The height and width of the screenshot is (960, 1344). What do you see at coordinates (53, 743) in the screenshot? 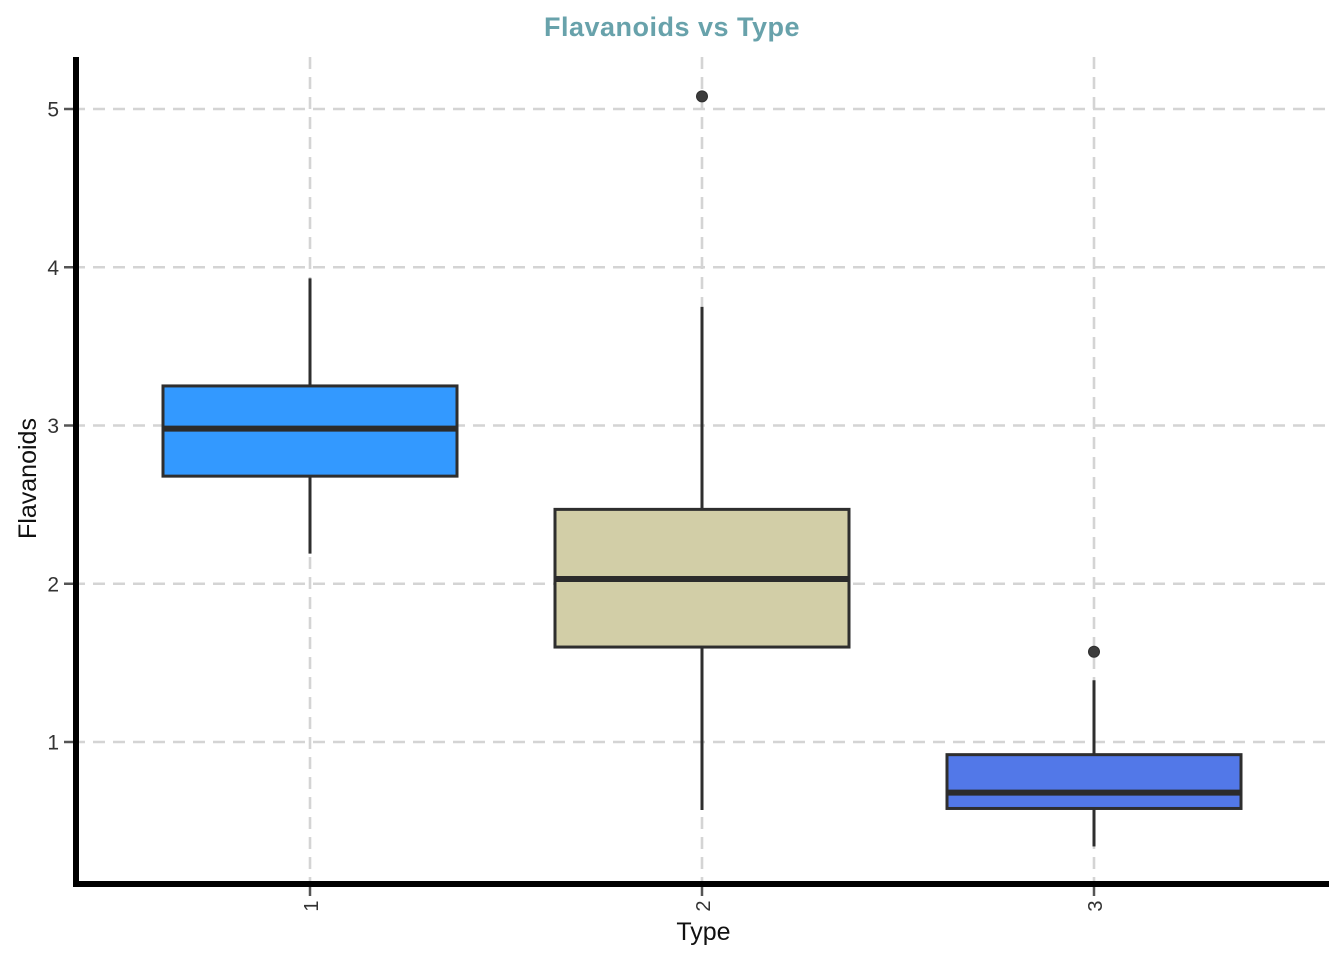
I see `y-tick-label: 1` at bounding box center [53, 743].